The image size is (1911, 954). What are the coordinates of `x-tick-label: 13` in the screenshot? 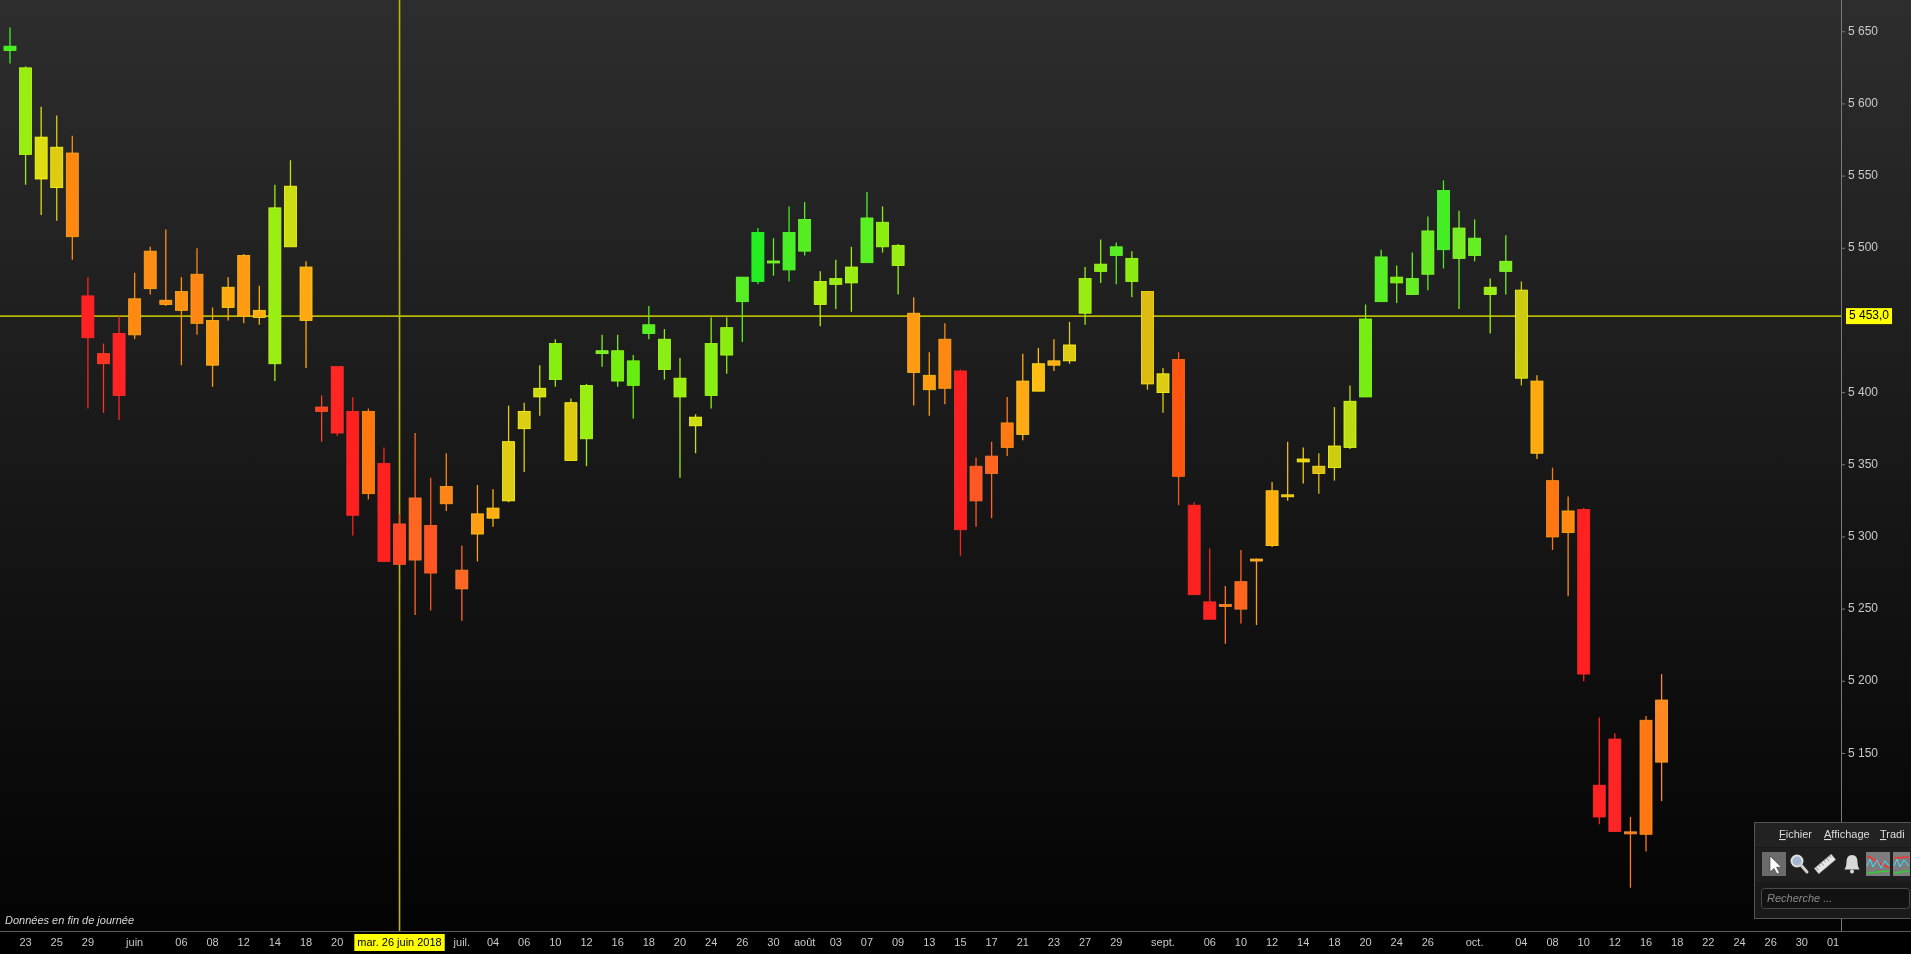 It's located at (929, 941).